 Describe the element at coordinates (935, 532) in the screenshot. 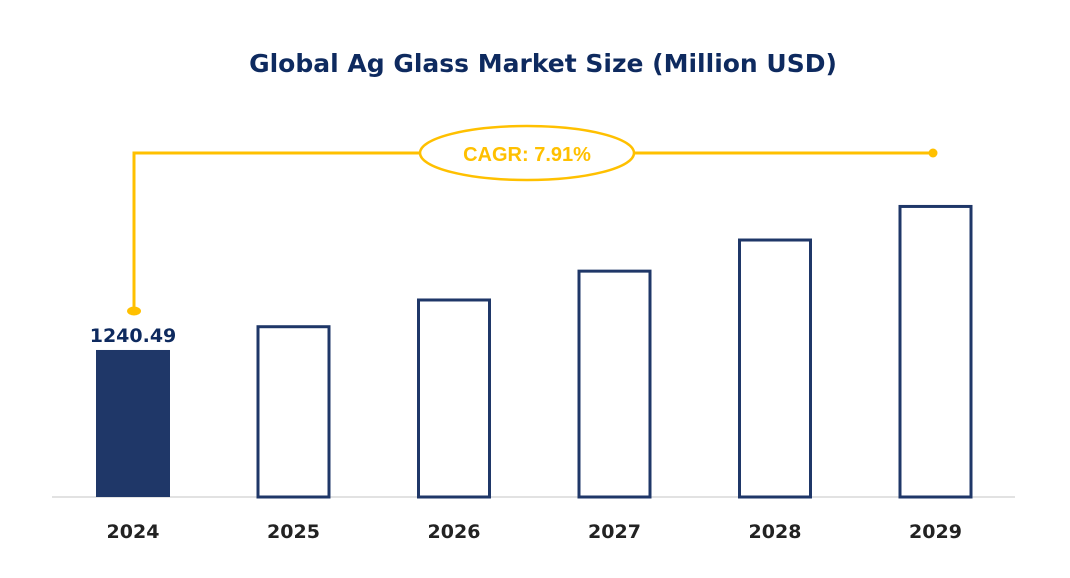

I see `x-tick-label: 2029` at that location.